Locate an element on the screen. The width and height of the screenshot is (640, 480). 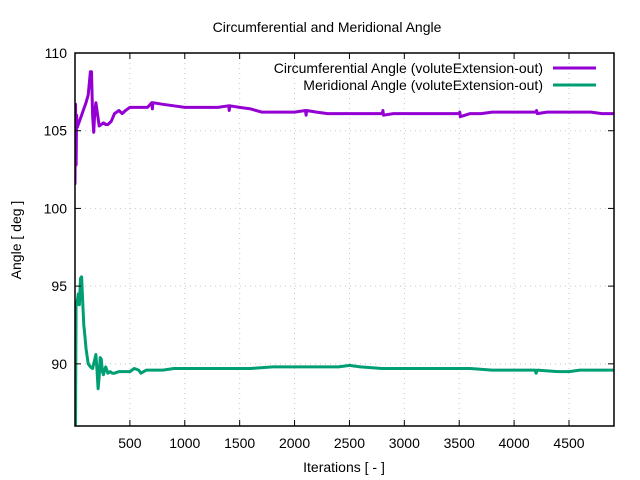
x-tick-label: 3500 is located at coordinates (459, 443).